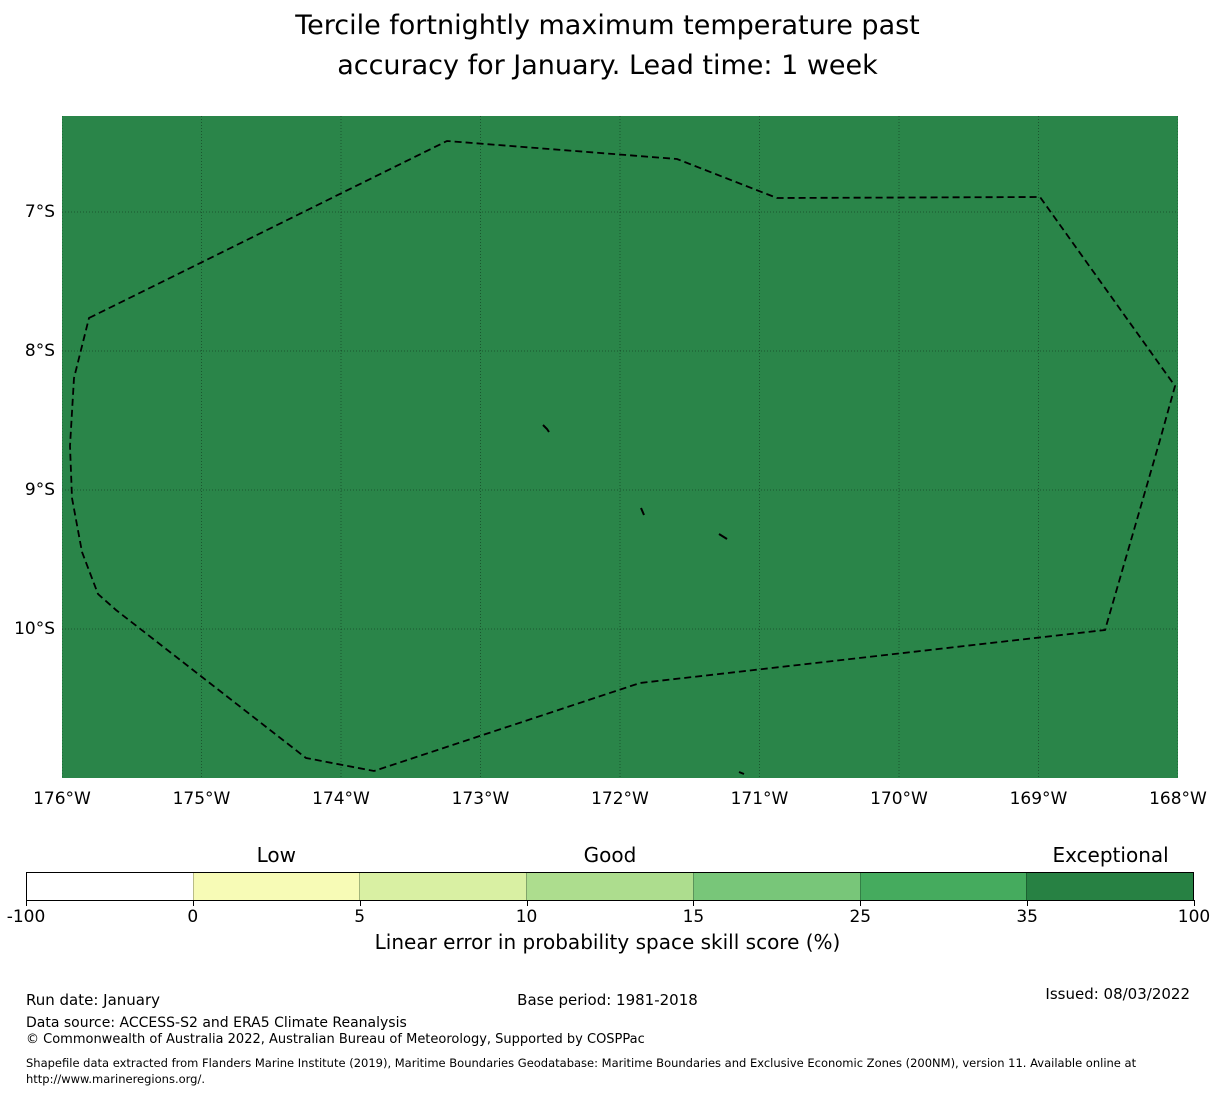 The image size is (1215, 1095). I want to click on x-tick-label: 170°W, so click(899, 799).